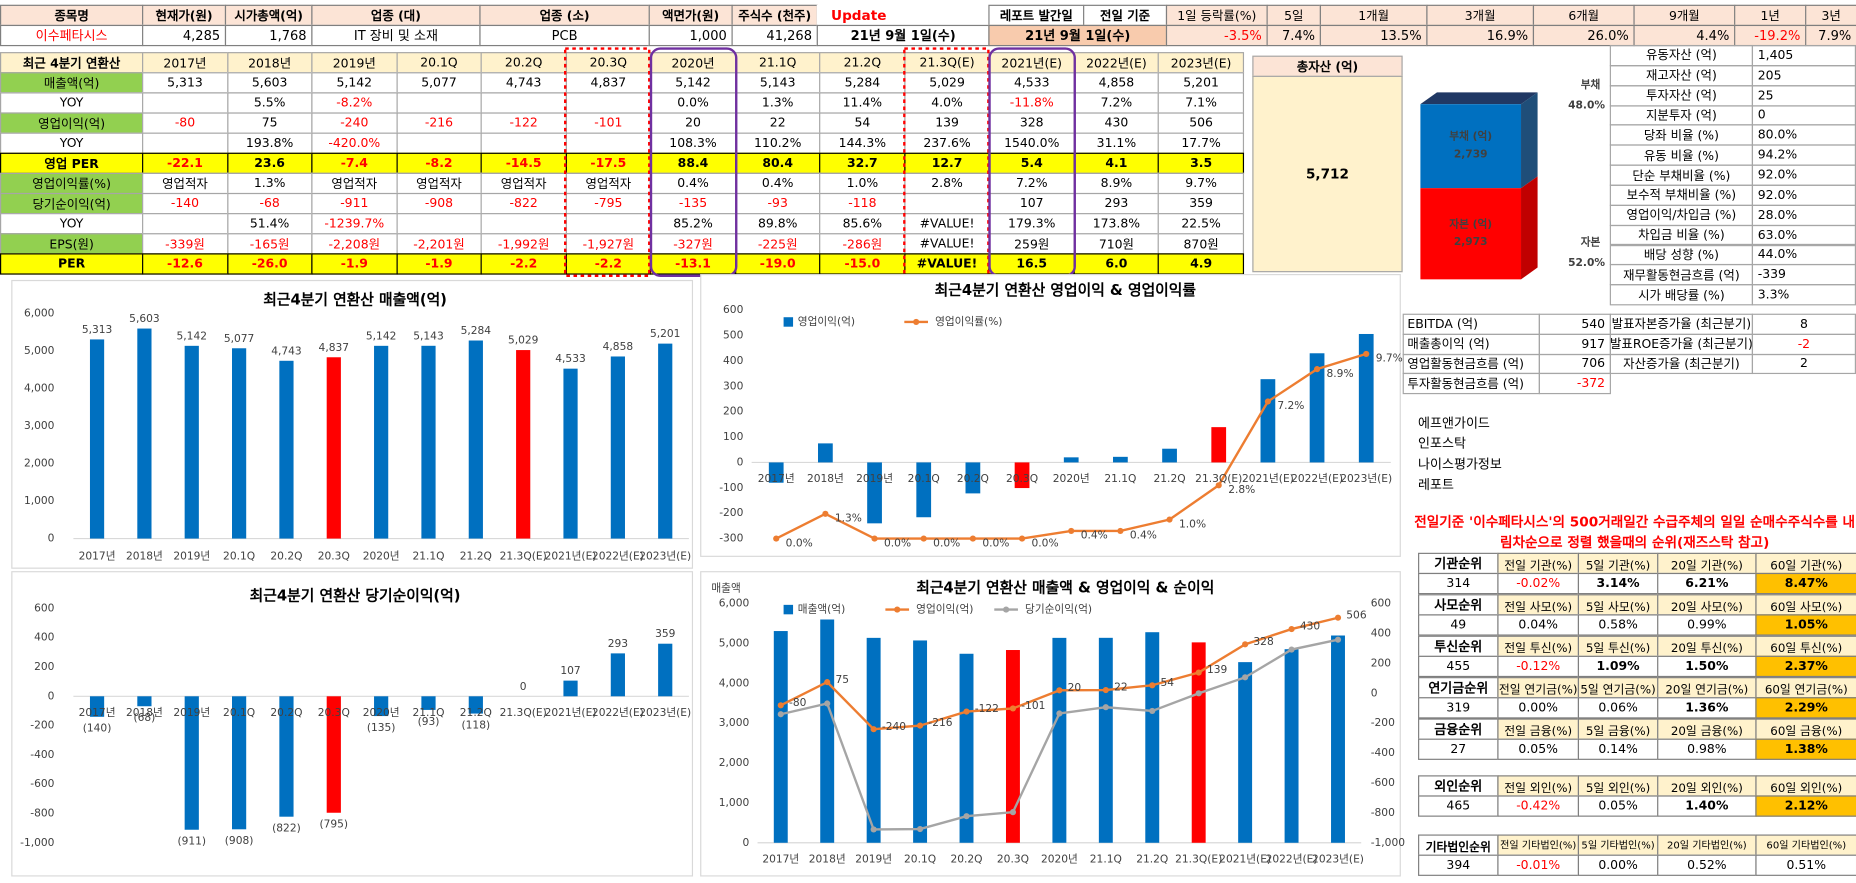 The image size is (1856, 883). What do you see at coordinates (352, 724) in the screenshot?
I see `chart-frame` at bounding box center [352, 724].